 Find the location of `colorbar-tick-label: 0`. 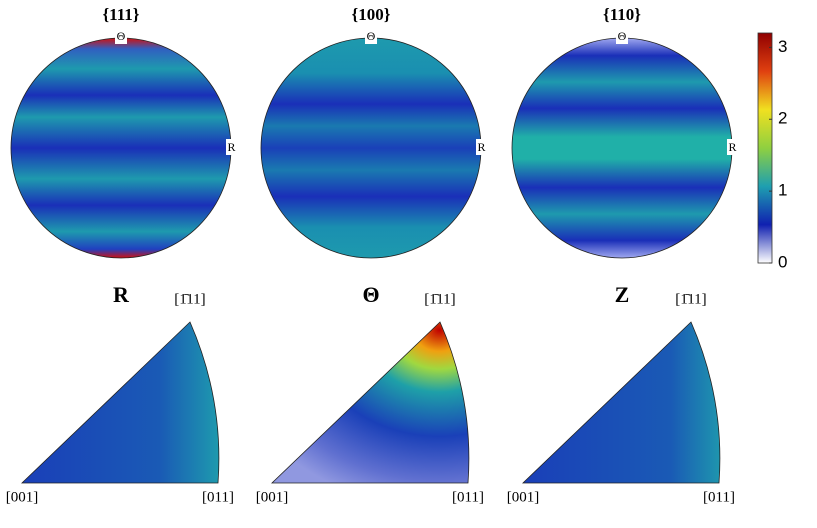

colorbar-tick-label: 0 is located at coordinates (782, 261).